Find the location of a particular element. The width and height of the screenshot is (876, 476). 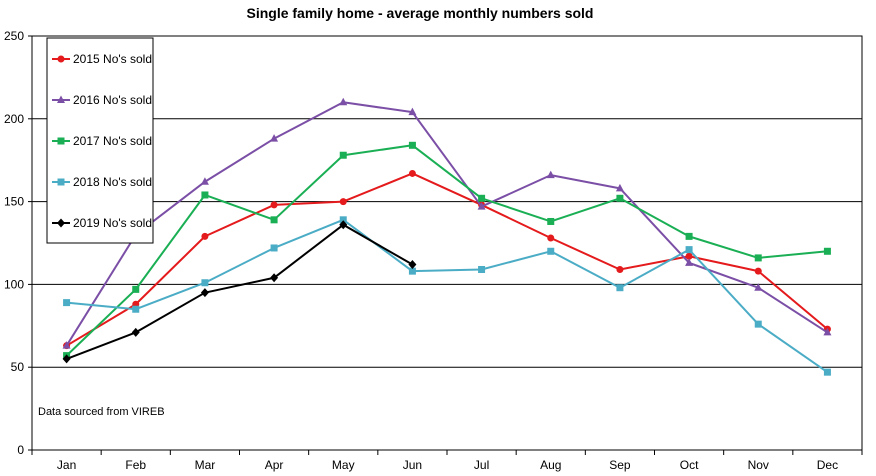

y-tick-label: 250 is located at coordinates (14, 36).